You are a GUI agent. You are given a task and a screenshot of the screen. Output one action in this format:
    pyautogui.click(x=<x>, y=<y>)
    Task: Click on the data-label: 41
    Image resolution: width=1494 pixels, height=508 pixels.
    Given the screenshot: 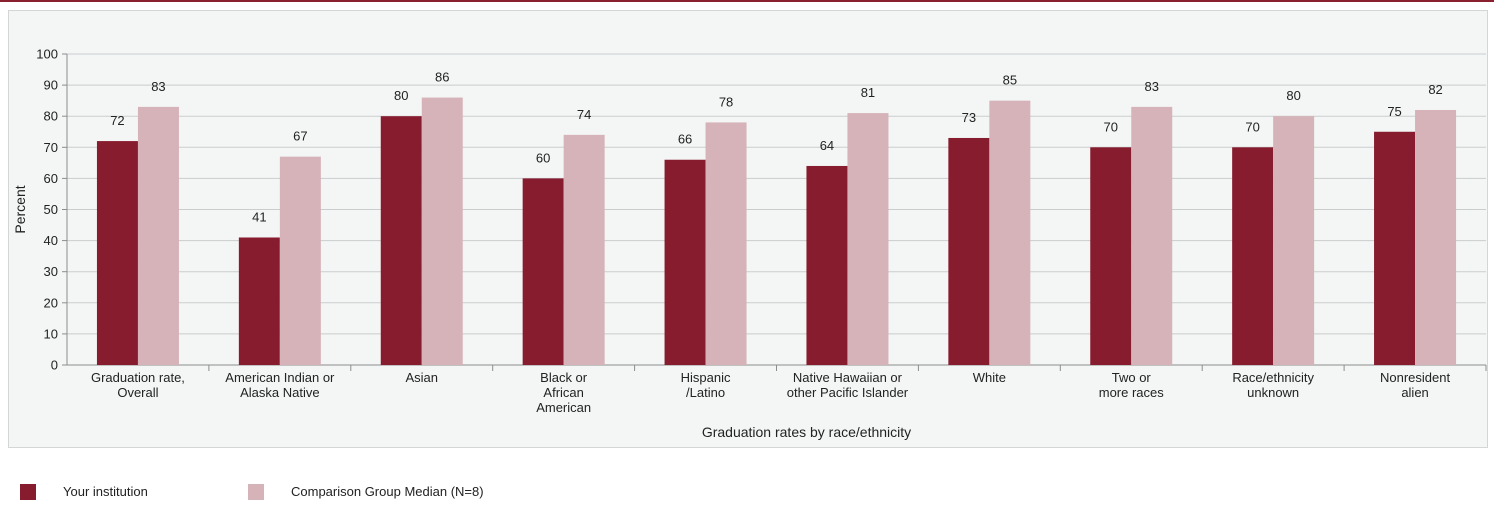 What is the action you would take?
    pyautogui.click(x=259, y=216)
    